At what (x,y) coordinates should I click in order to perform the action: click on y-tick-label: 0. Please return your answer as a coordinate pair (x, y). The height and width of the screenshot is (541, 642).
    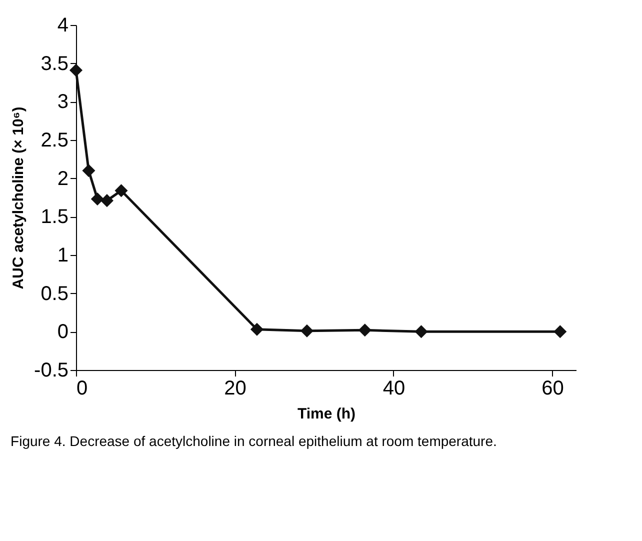
    Looking at the image, I should click on (62, 332).